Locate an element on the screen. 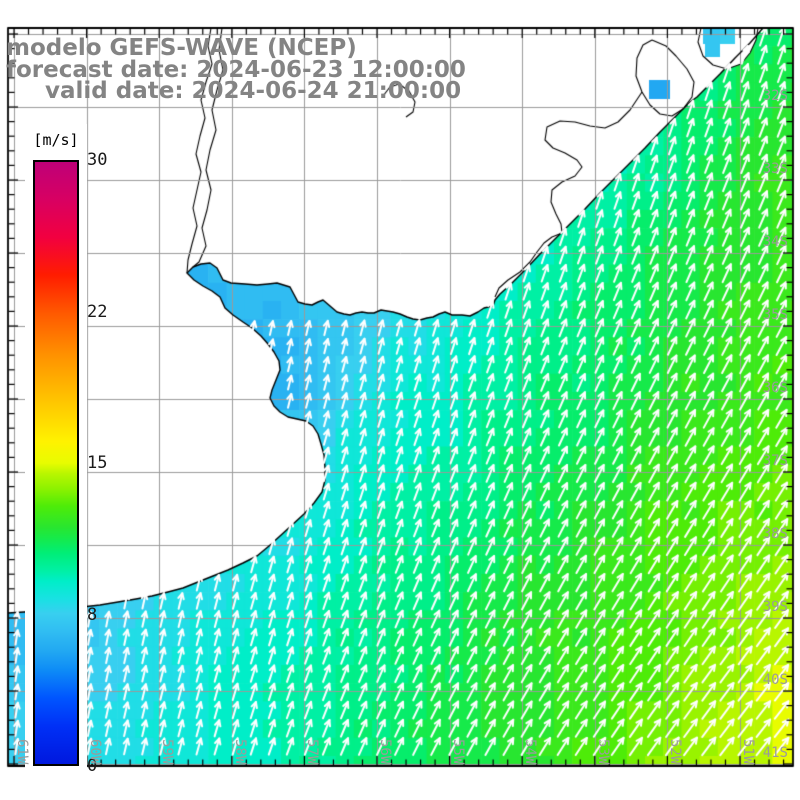  title-model-line: modelo GEFS-WAVE (NCEP) is located at coordinates (181, 48).